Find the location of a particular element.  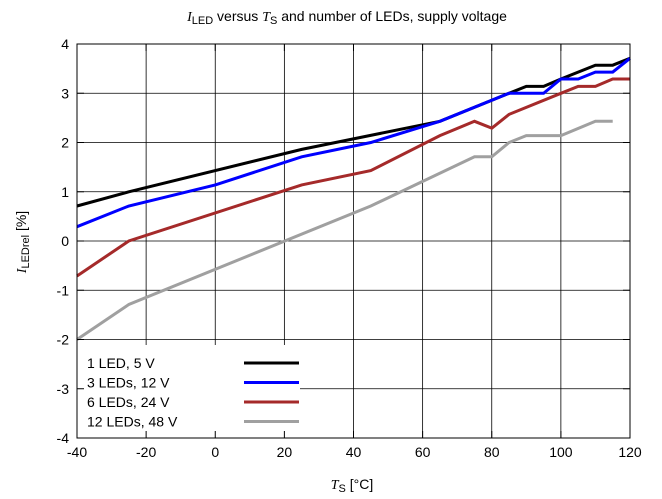

x-axis-label: TS [°C] is located at coordinates (352, 485).